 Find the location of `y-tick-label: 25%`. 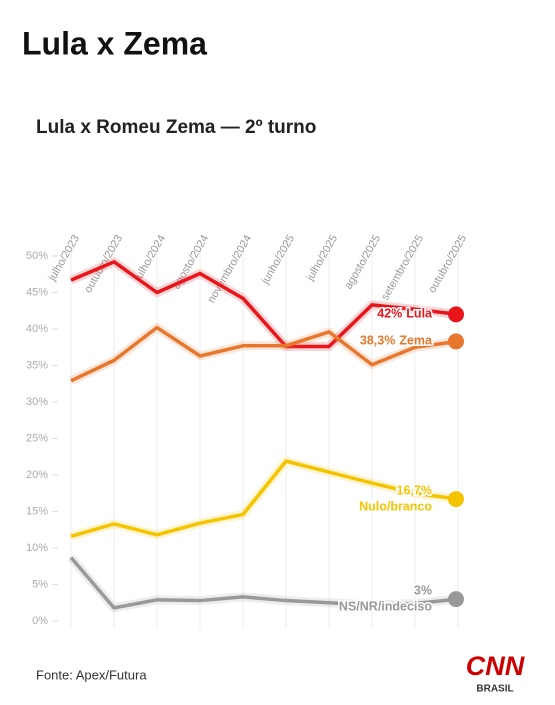

y-tick-label: 25% is located at coordinates (37, 438).